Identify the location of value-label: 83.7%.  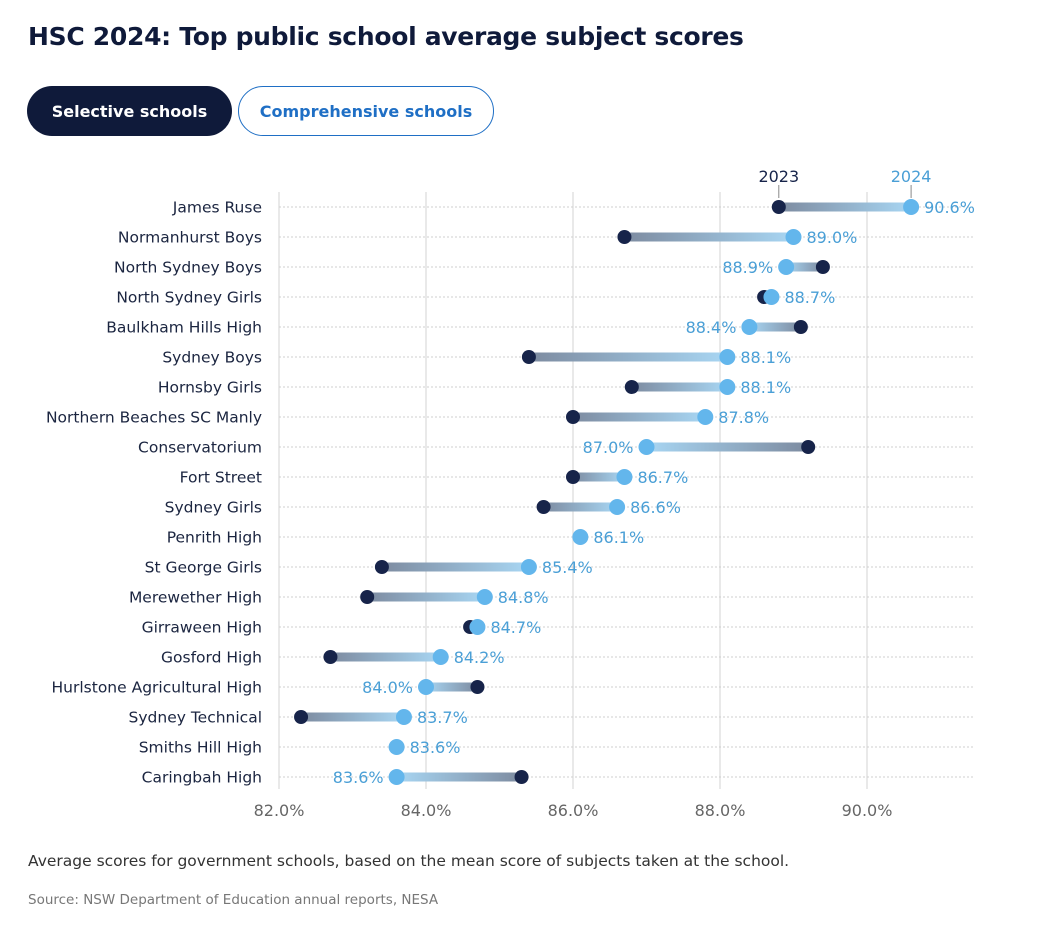
(442, 717).